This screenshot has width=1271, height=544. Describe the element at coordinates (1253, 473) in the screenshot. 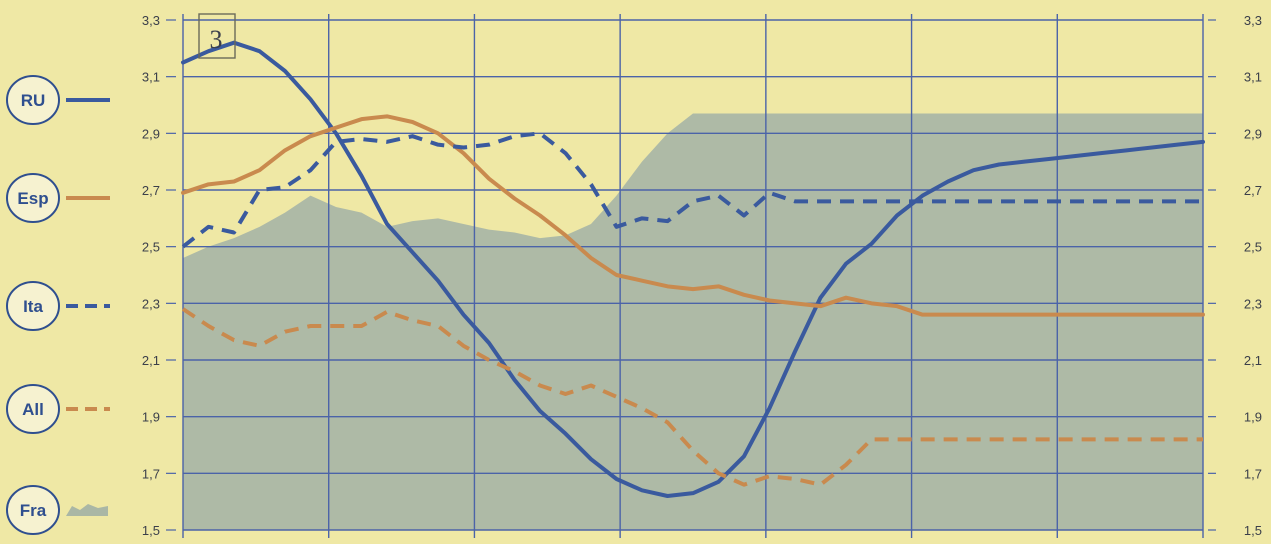

I see `y-tick-label-right: 1,7` at that location.